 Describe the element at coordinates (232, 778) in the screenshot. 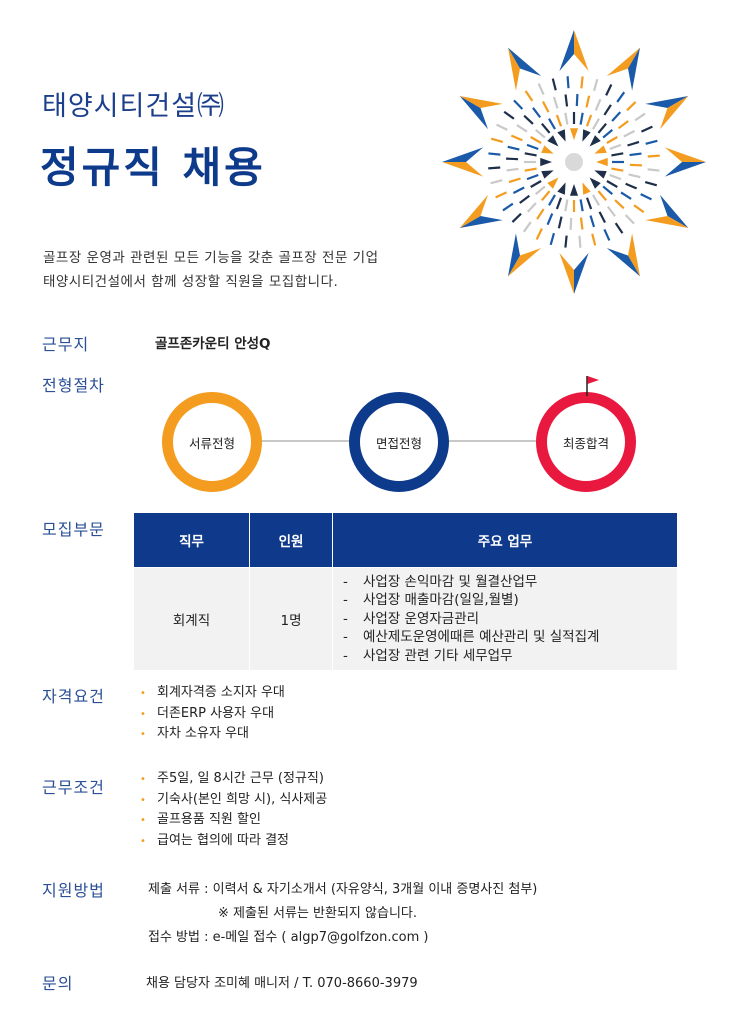

I see `list-item: • 주5일, 일 8시간 근무 (정규직)` at that location.